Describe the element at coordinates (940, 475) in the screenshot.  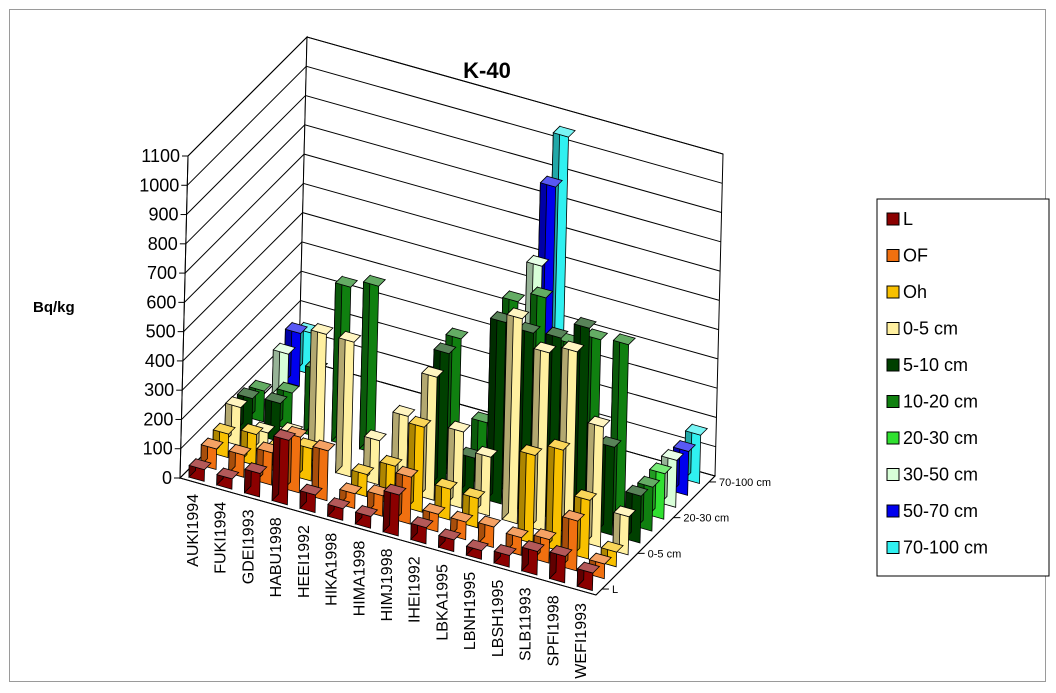
I see `legend-label: 30-50 cm` at that location.